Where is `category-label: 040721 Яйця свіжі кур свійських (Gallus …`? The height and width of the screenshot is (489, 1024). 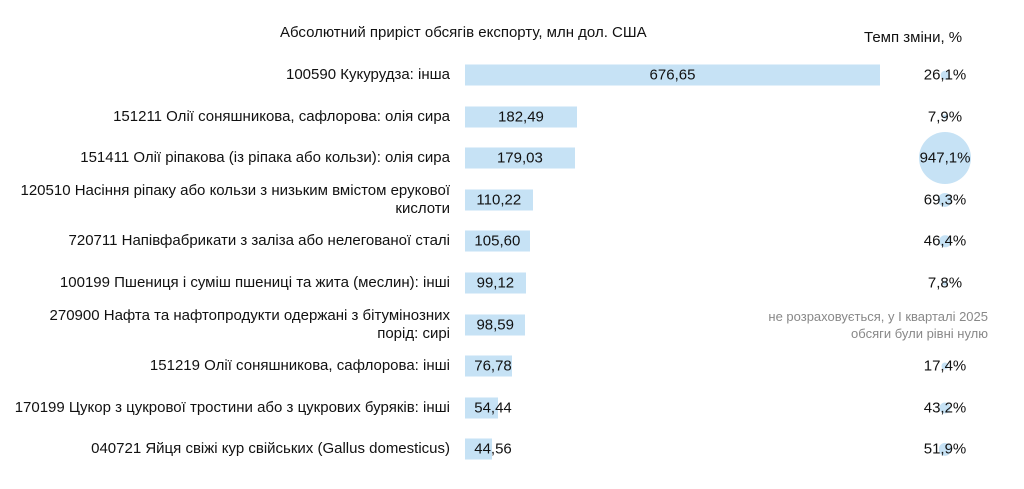
category-label: 040721 Яйця свіжі кур свійських (Gallus … is located at coordinates (270, 449).